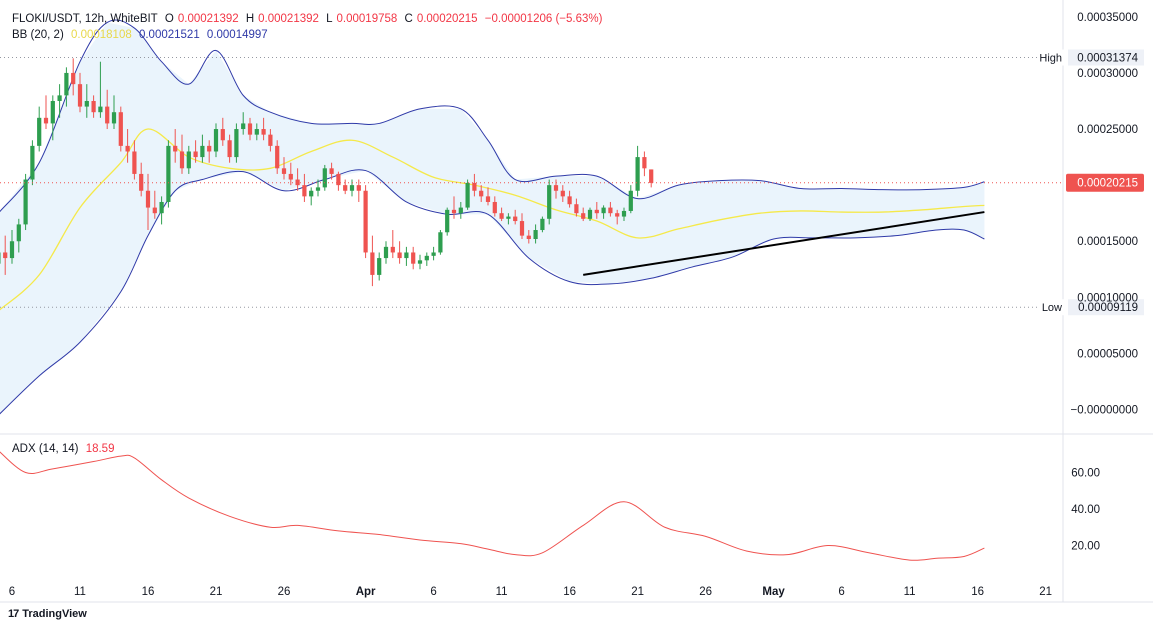  I want to click on symbol-title: FLOKI/USDT, 12h, WhiteBIT, so click(85, 19).